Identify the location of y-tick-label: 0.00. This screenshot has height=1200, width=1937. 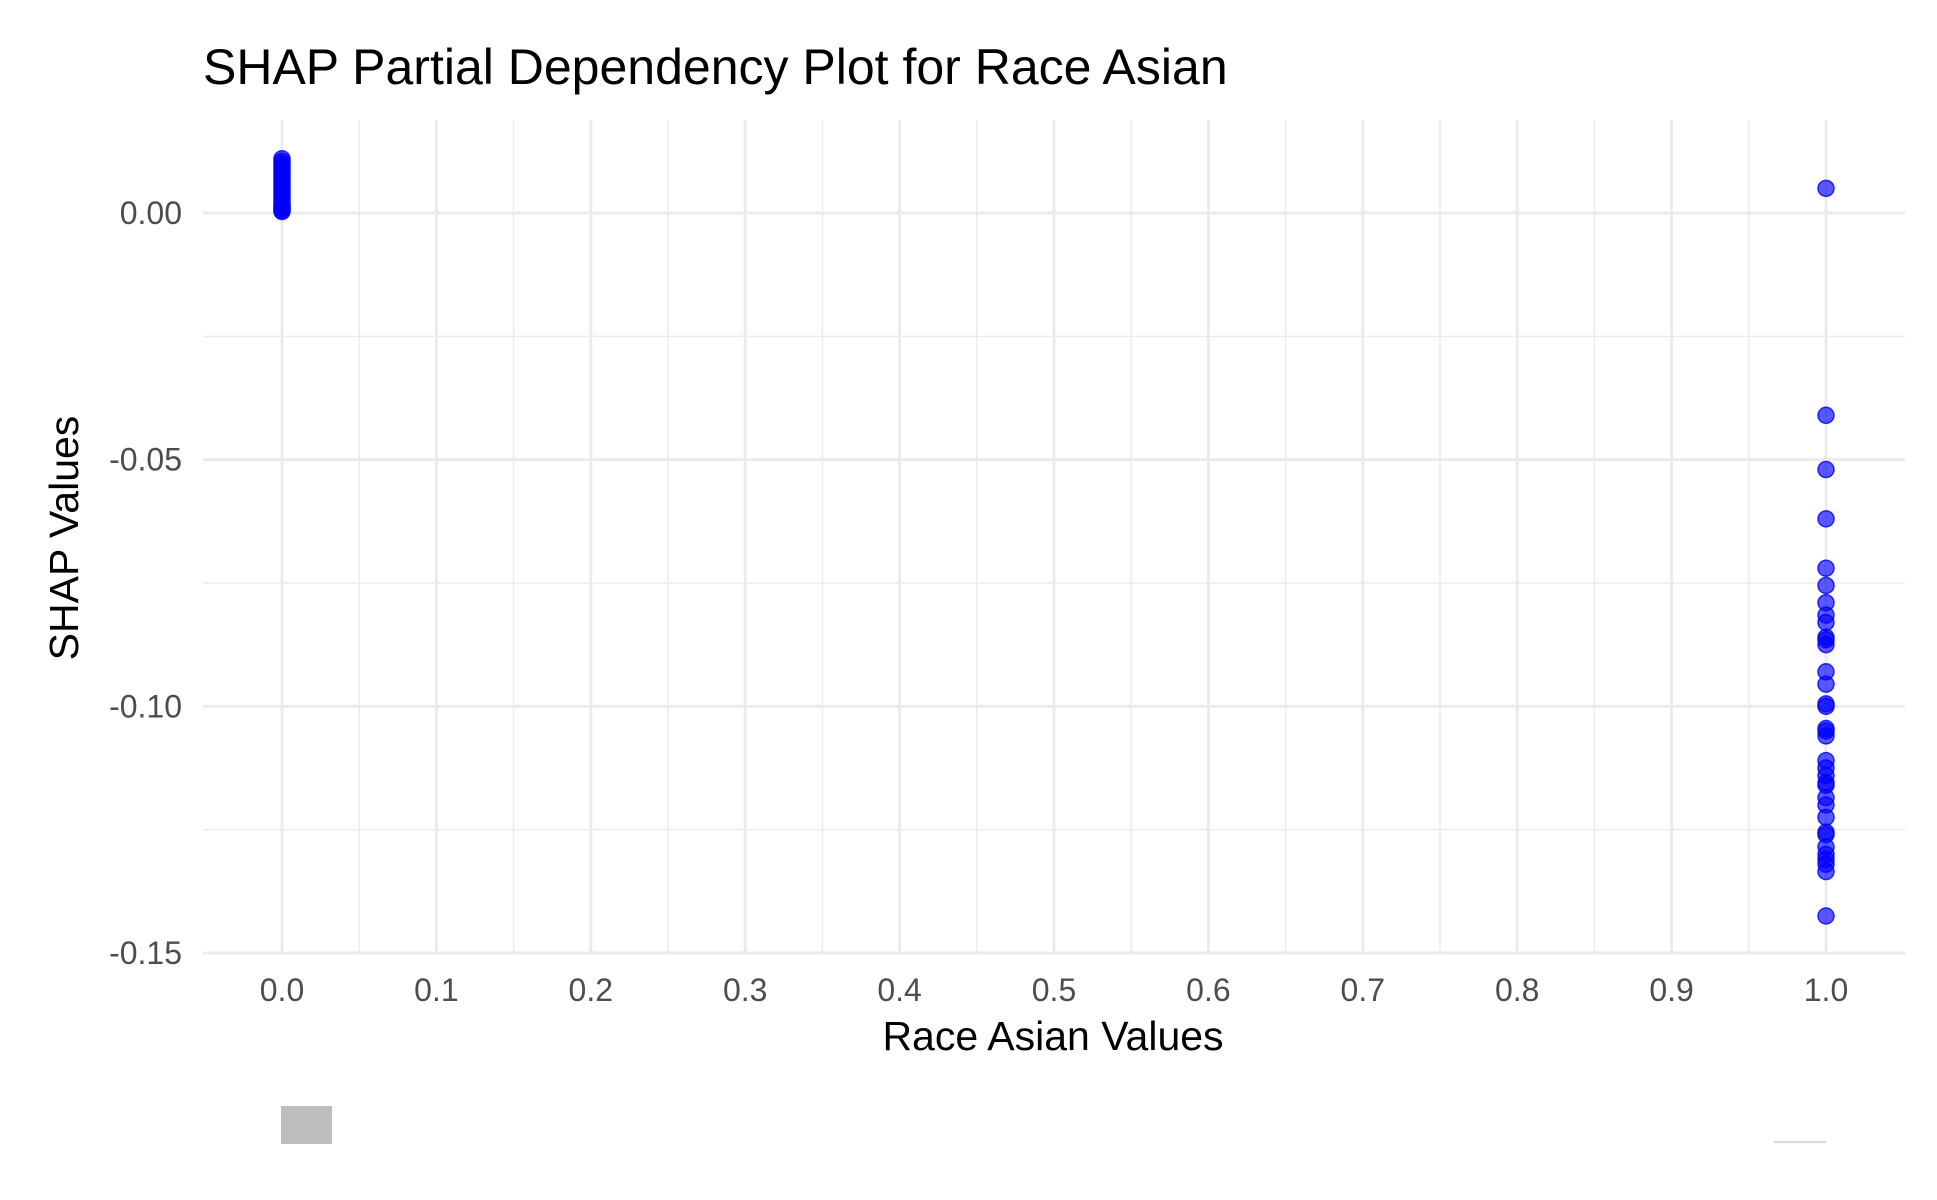
(151, 213).